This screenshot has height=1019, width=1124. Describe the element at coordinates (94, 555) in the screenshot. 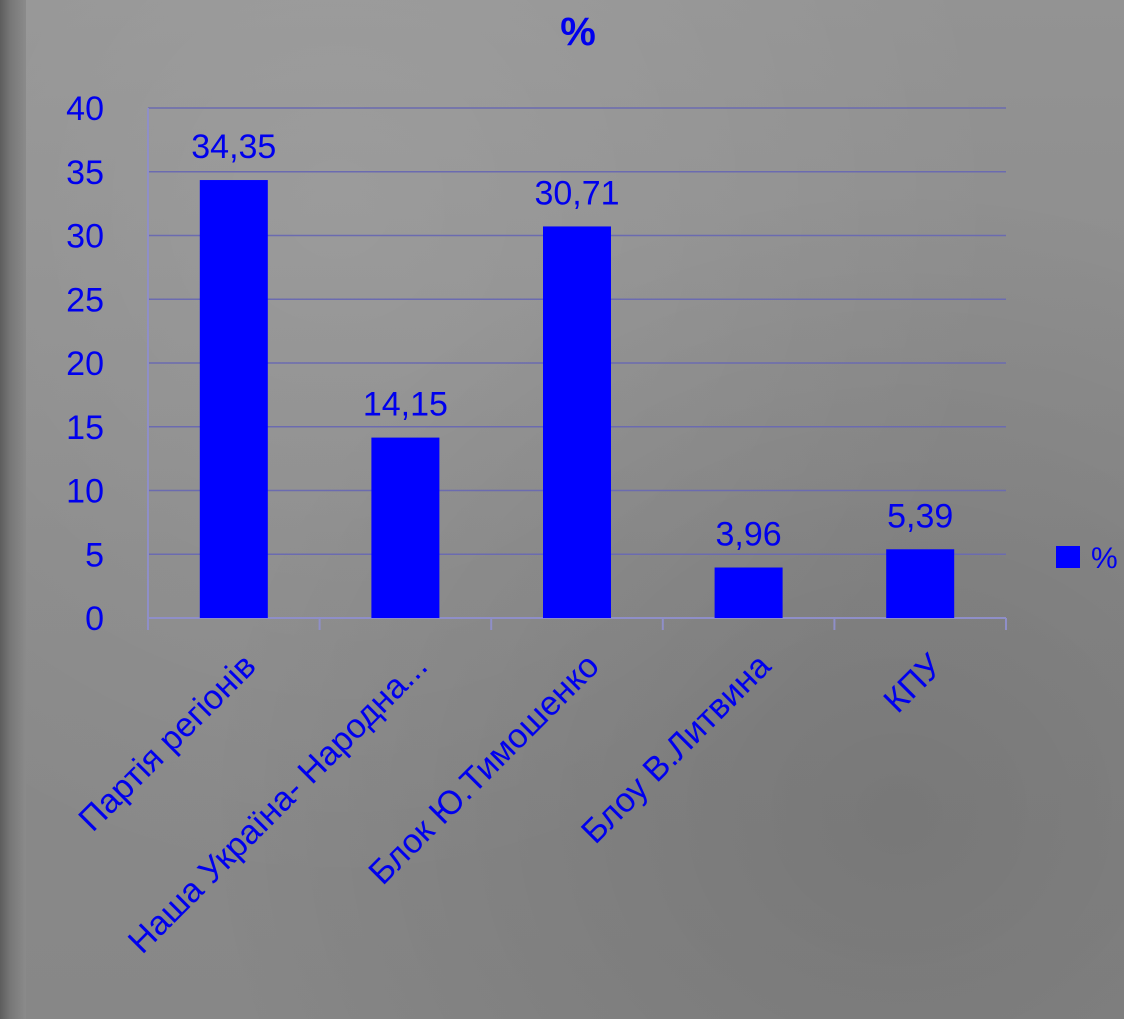

I see `y-tick-label: 5` at that location.